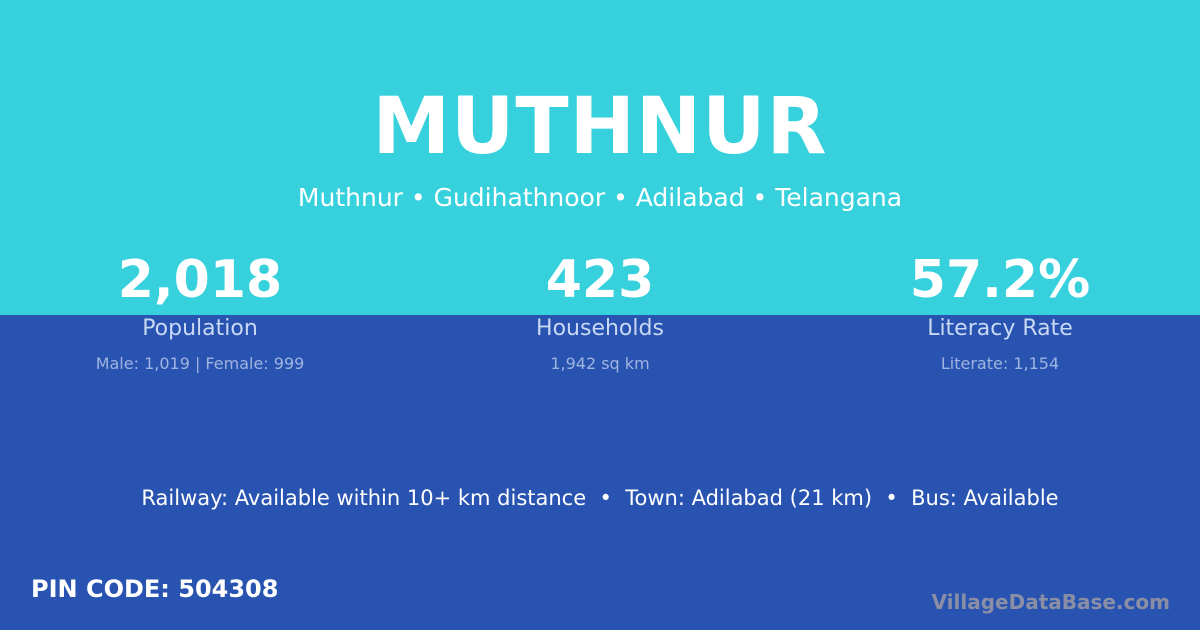 The height and width of the screenshot is (630, 1200). I want to click on stat-label: Population, so click(200, 328).